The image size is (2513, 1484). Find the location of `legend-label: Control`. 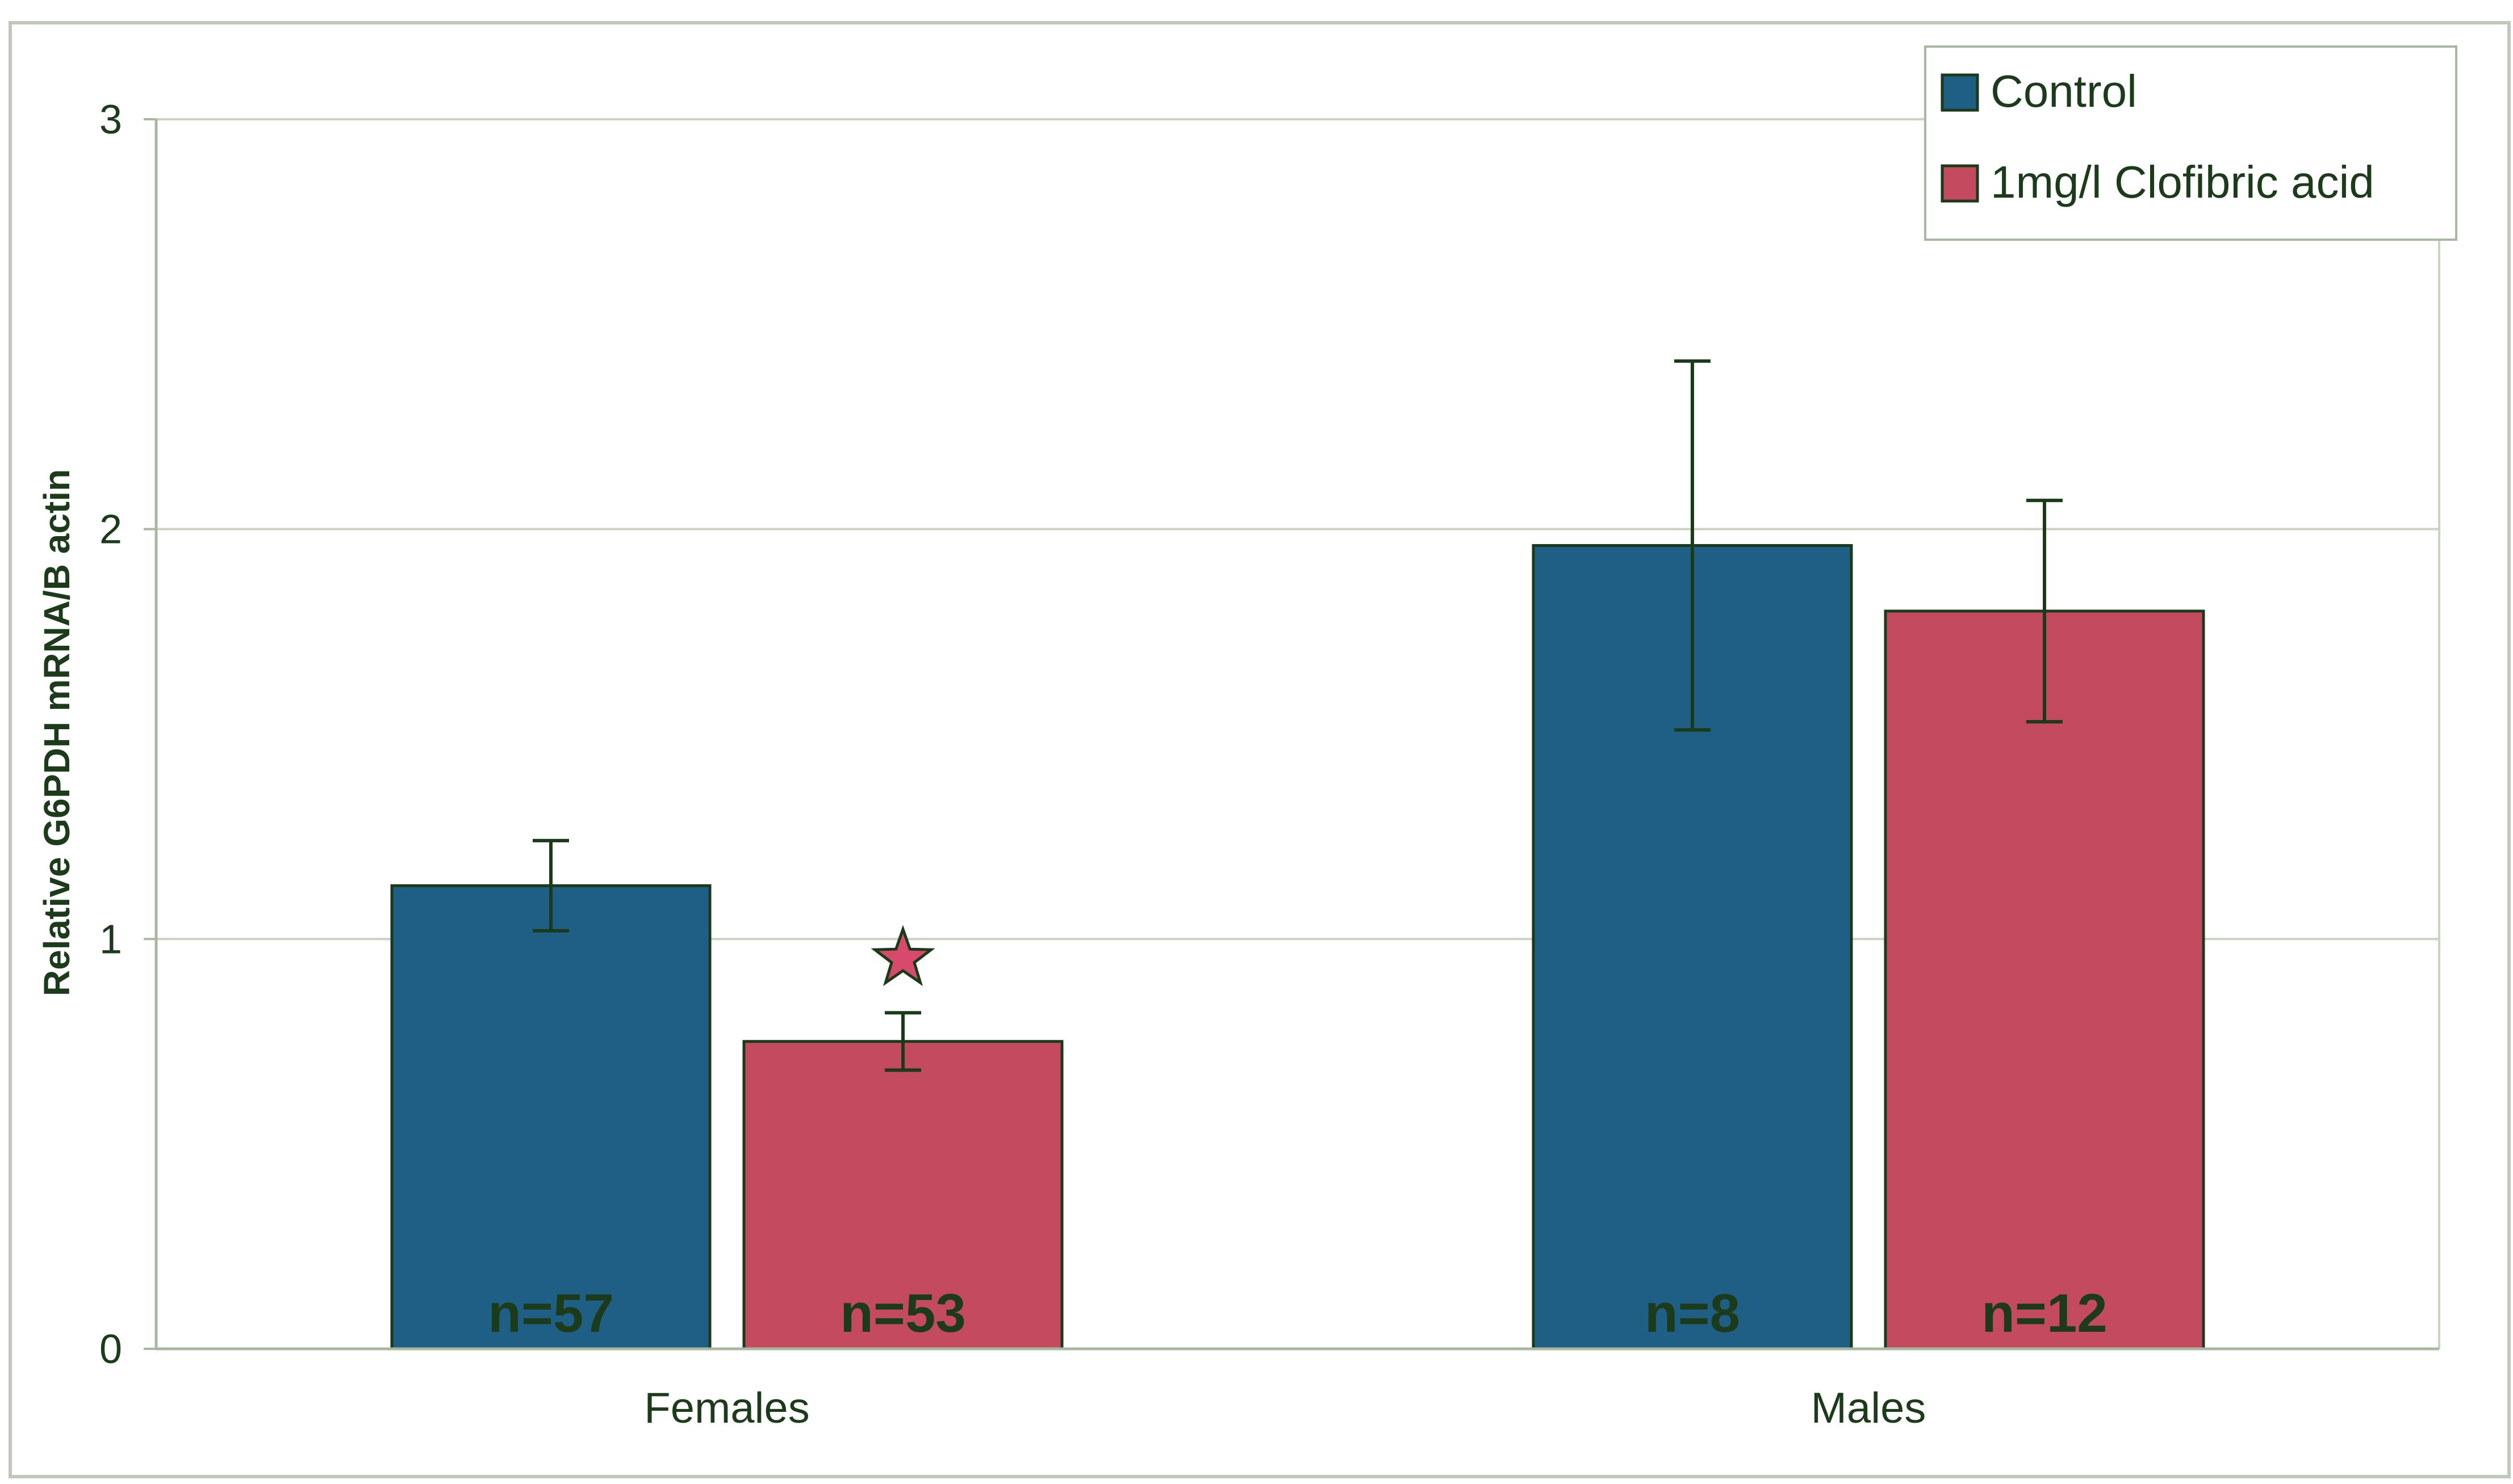

legend-label: Control is located at coordinates (2064, 91).